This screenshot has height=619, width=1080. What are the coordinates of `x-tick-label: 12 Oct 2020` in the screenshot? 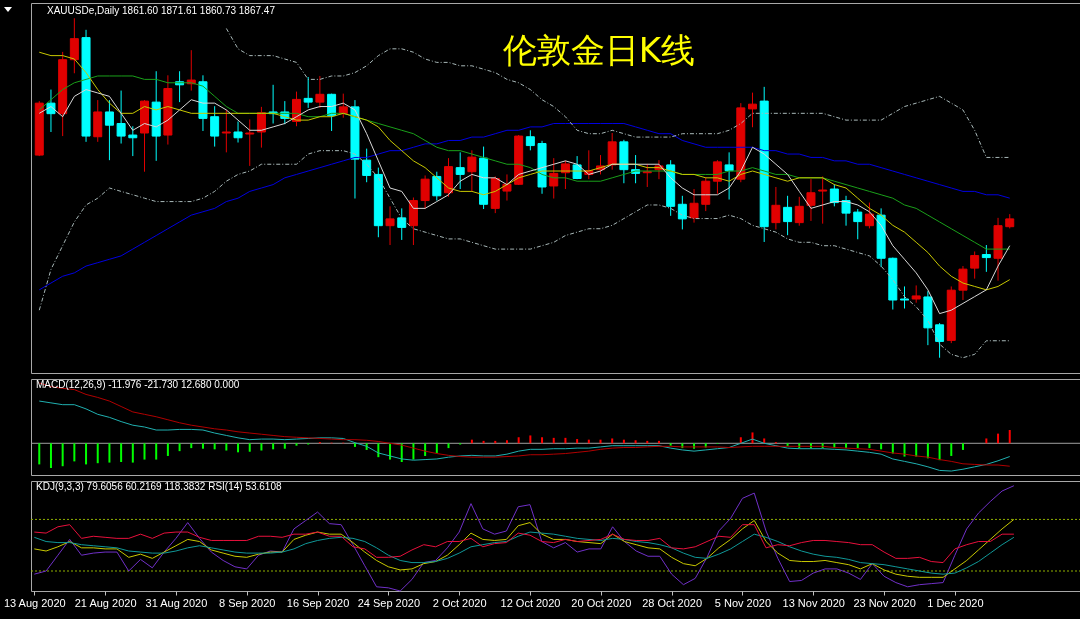 It's located at (530, 602).